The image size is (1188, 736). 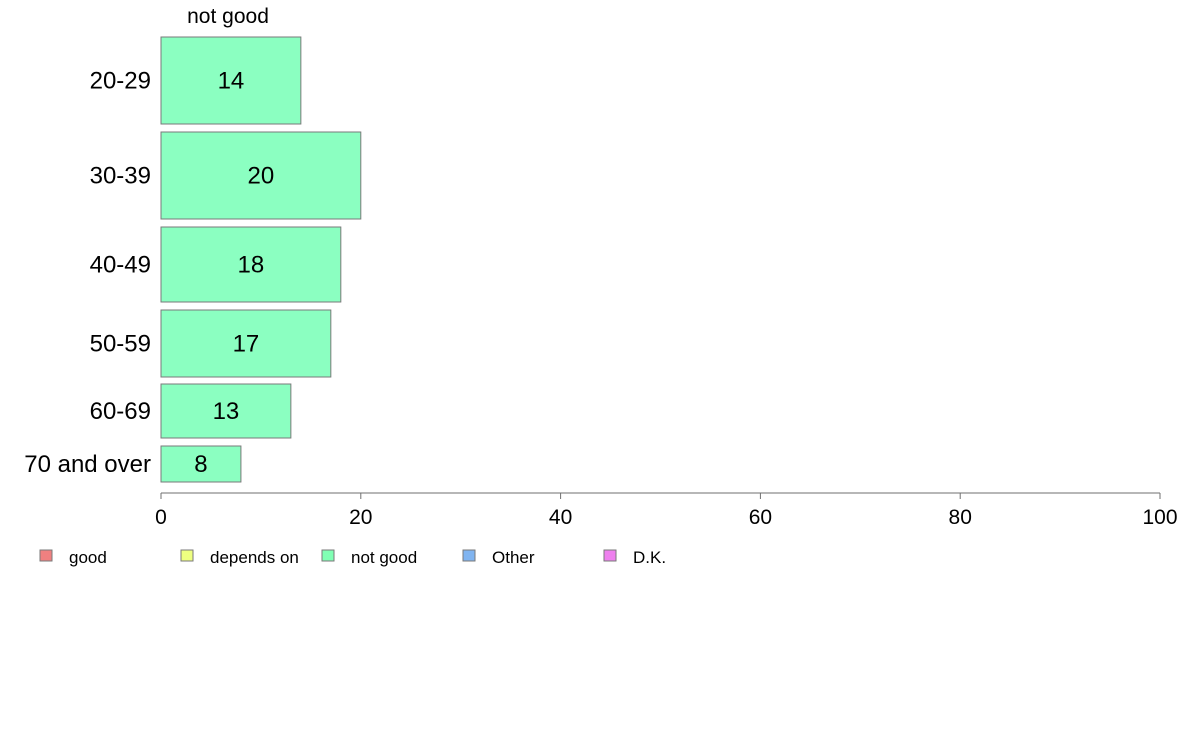 I want to click on category-label: 20-29, so click(x=120, y=81).